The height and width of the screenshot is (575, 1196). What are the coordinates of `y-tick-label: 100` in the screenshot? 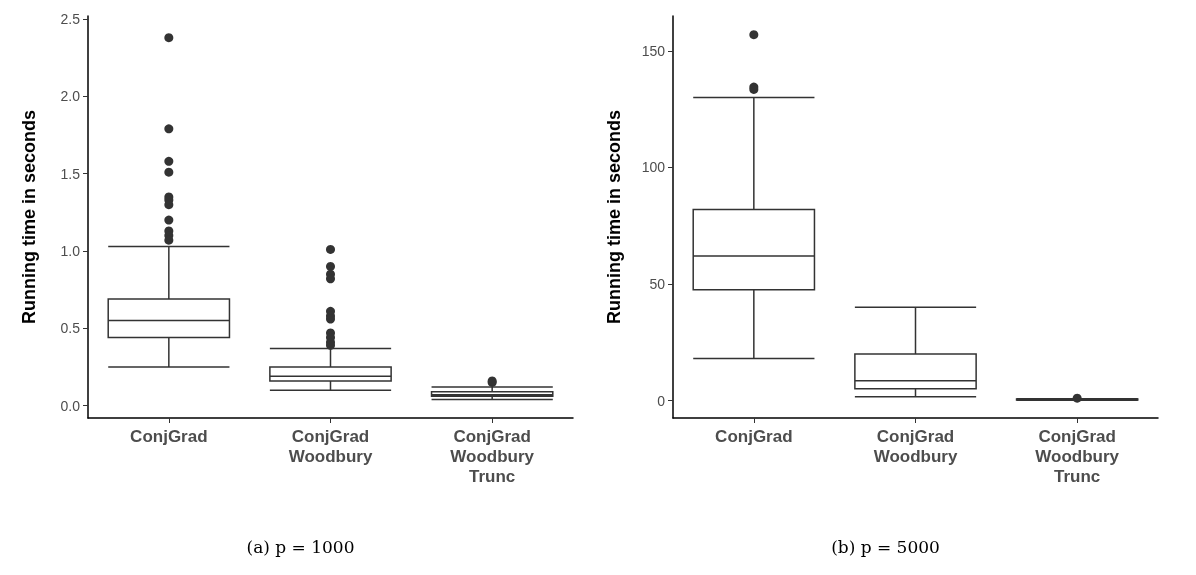 It's located at (653, 167).